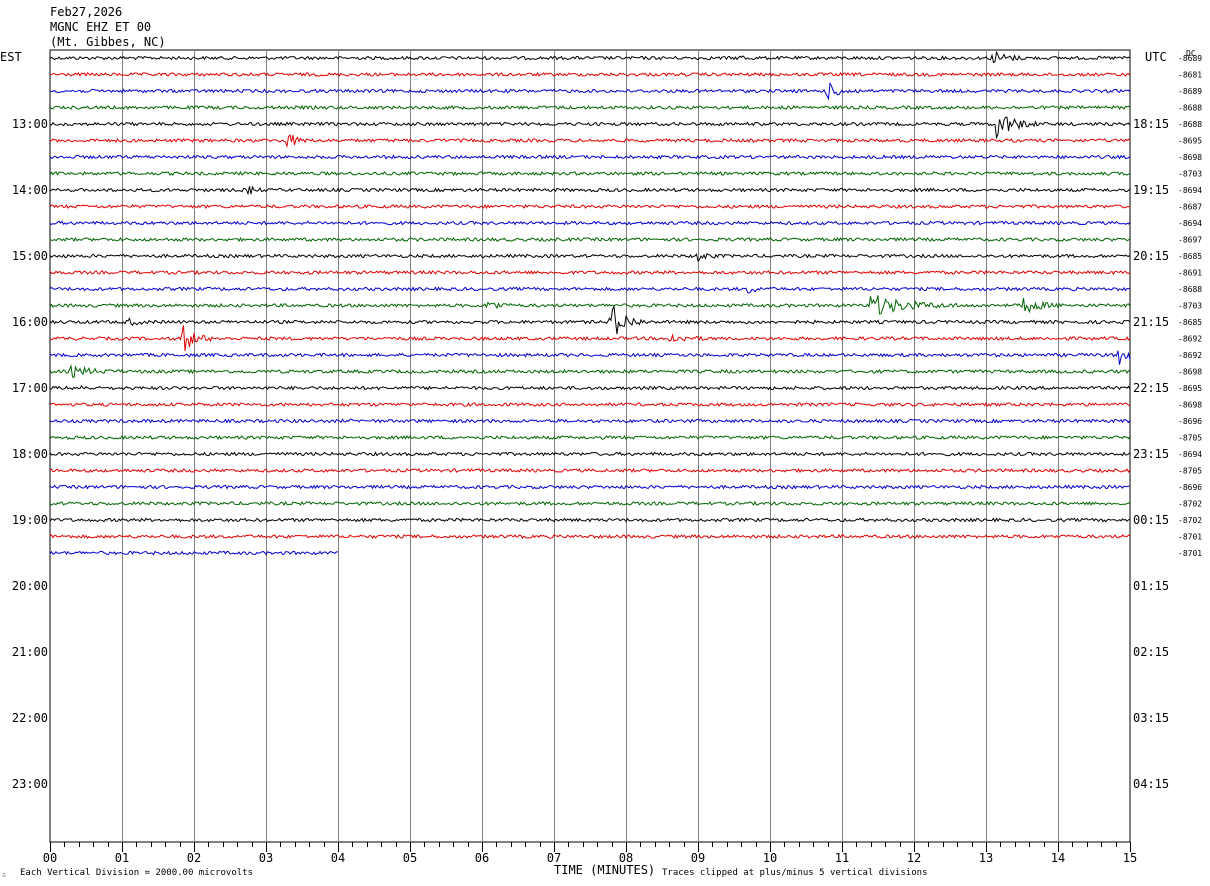 The height and width of the screenshot is (886, 1210). Describe the element at coordinates (1190, 207) in the screenshot. I see `dc-offset-label: -8687` at that location.